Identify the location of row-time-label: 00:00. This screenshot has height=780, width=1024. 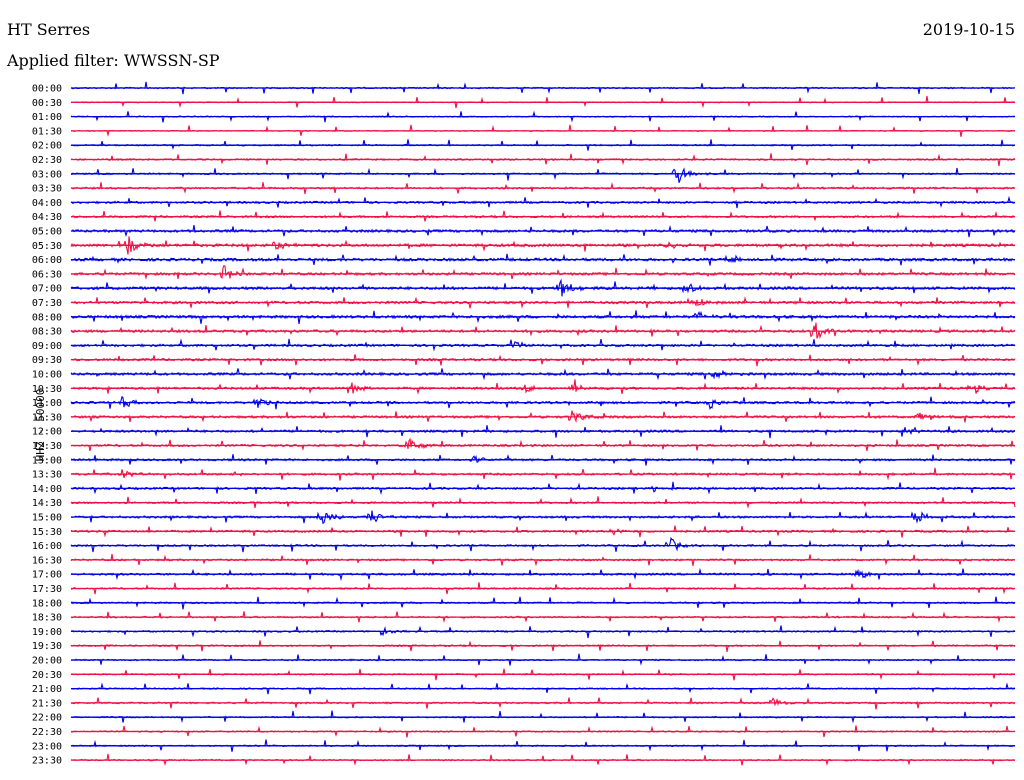
(47, 89).